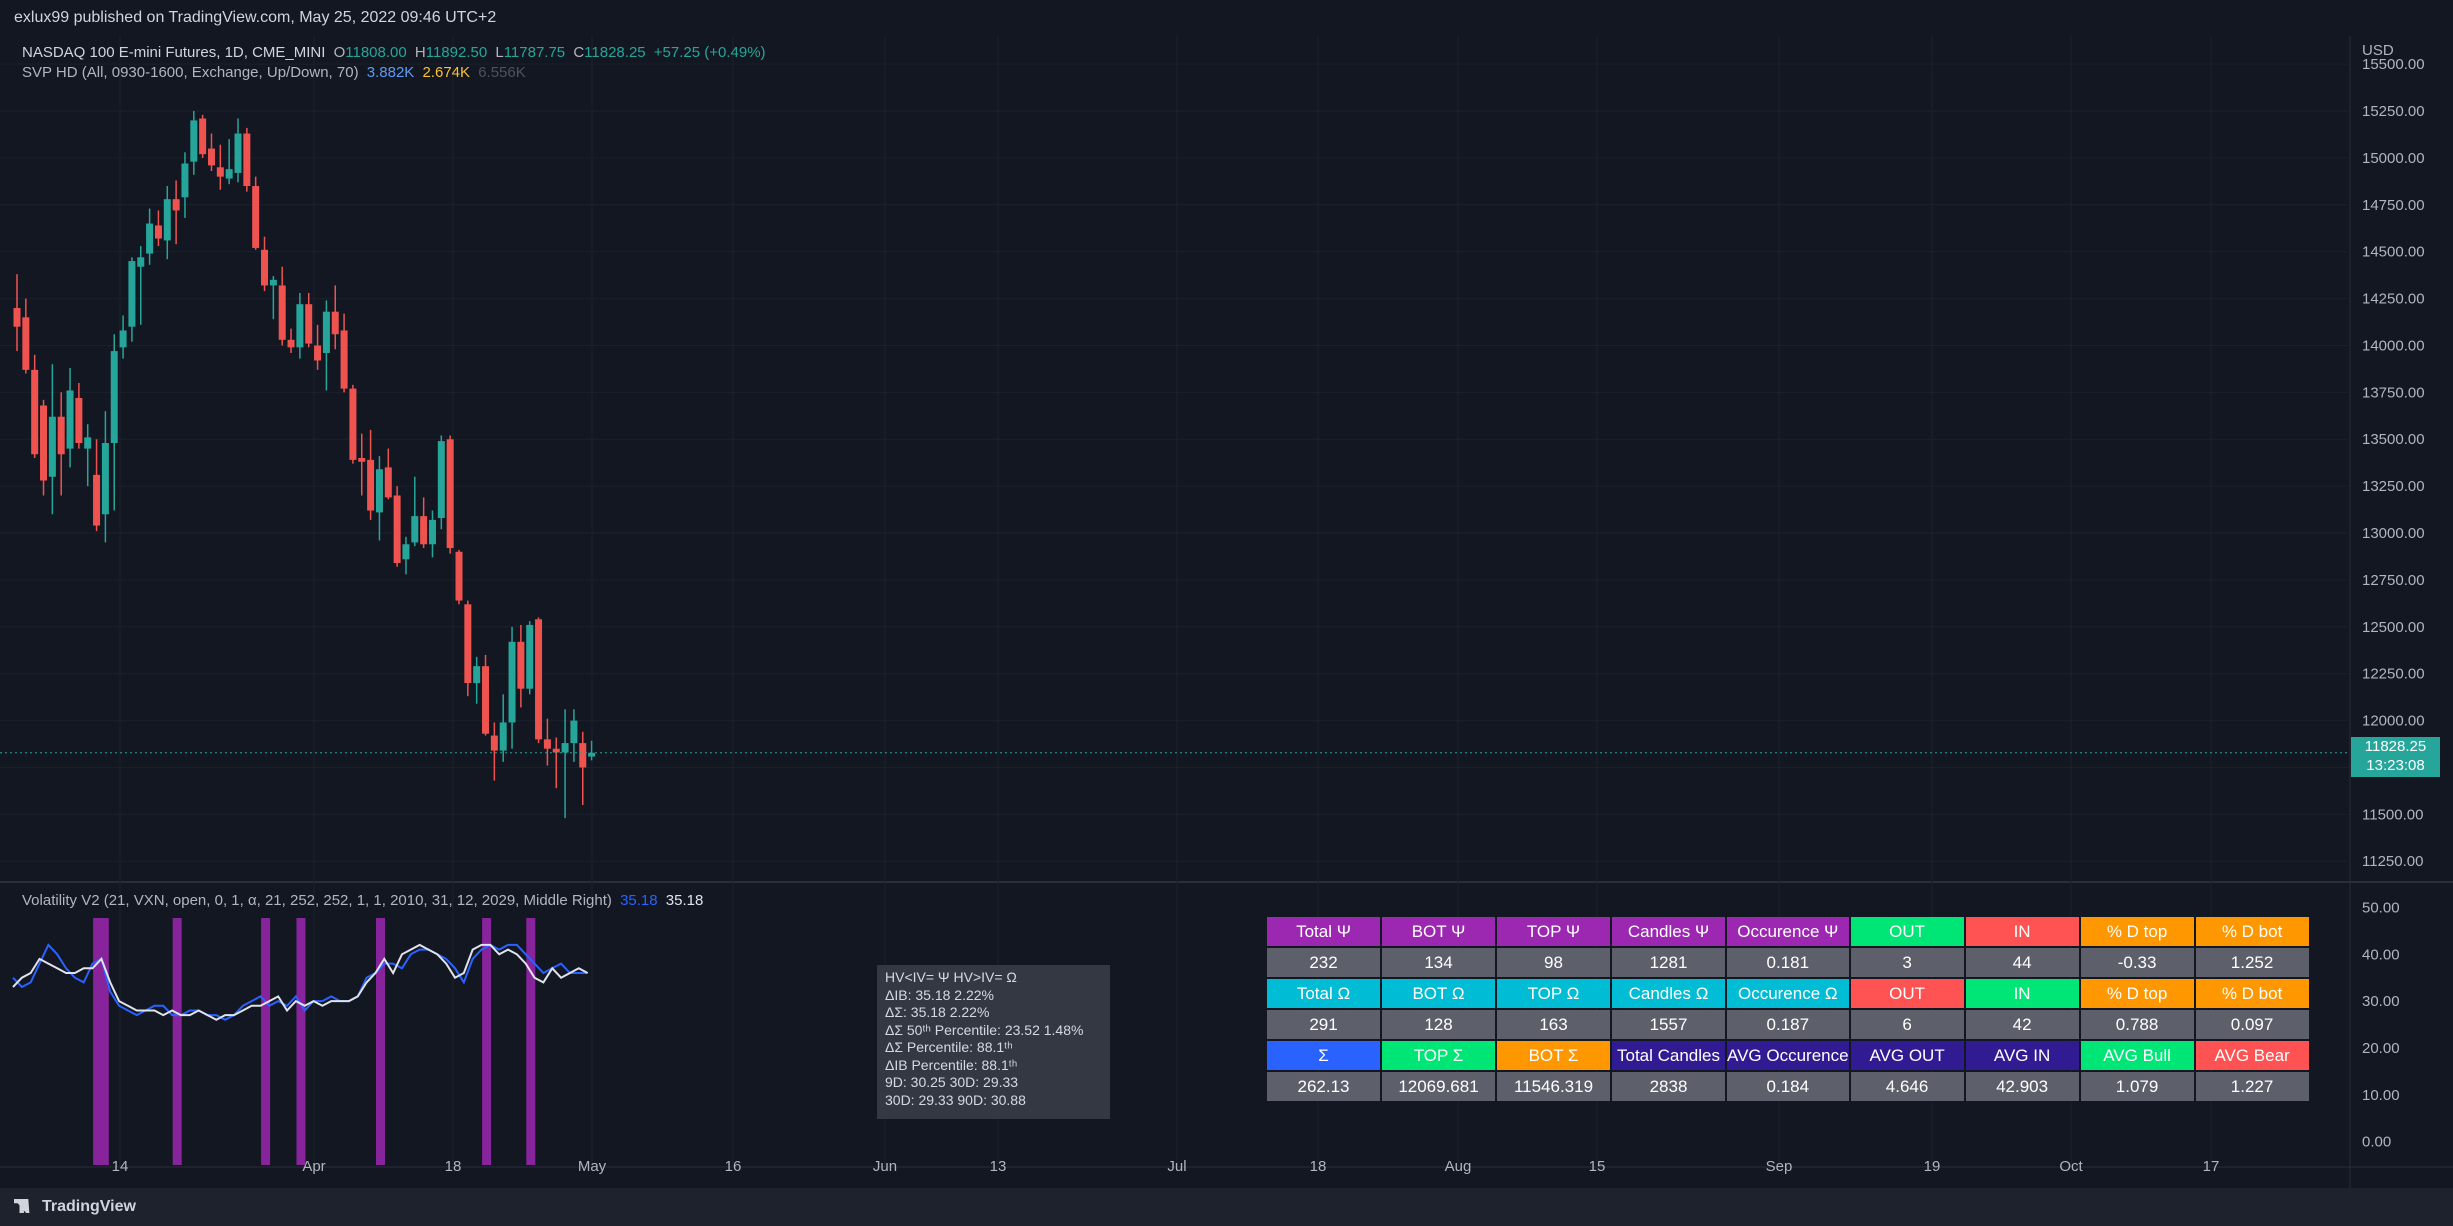 This screenshot has width=2453, height=1226. Describe the element at coordinates (2381, 954) in the screenshot. I see `volatility-tick-label: 40.00` at that location.